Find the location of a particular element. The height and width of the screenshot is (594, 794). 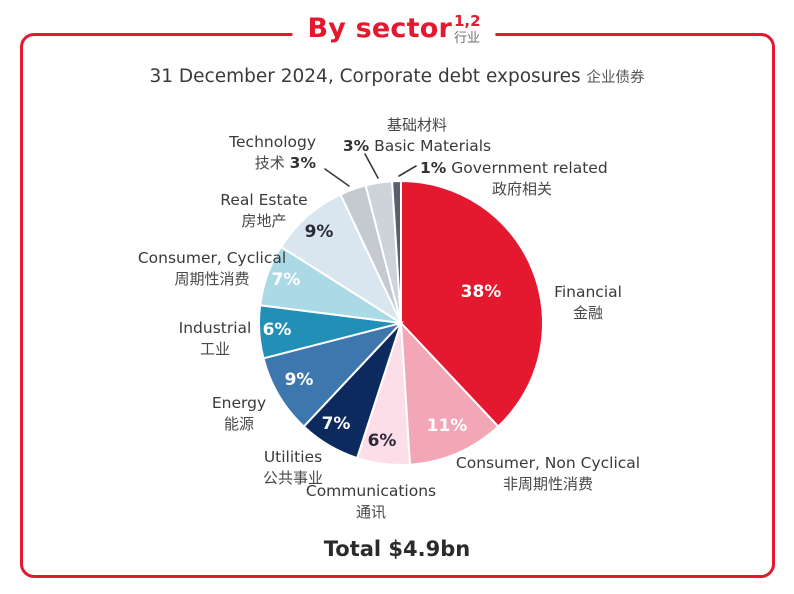

label-consumer-cyclical: Consumer, Cyclical 周期性消费 is located at coordinates (212, 268).